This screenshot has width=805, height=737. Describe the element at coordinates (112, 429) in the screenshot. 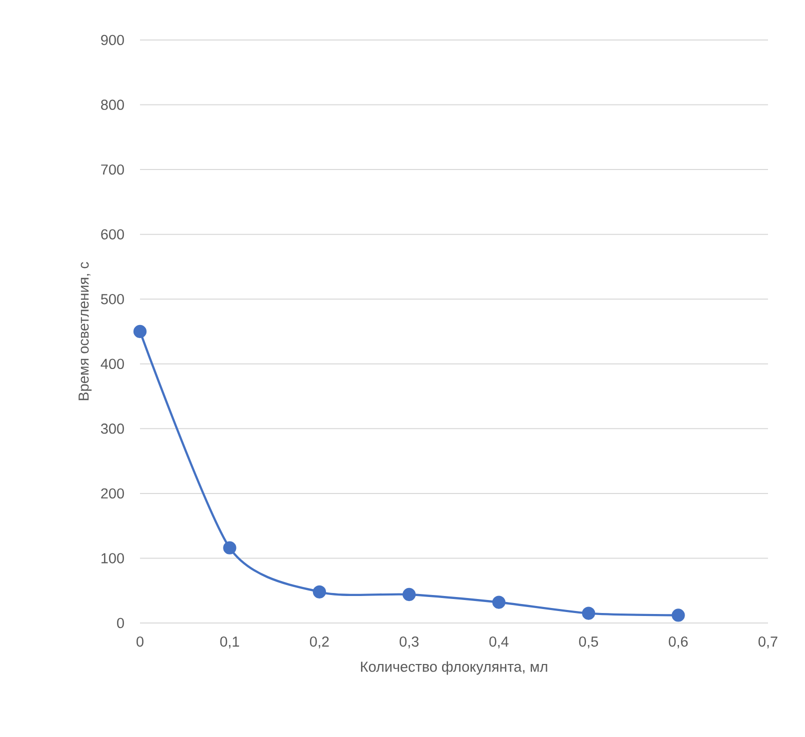

I see `y-tick-label: 300` at that location.